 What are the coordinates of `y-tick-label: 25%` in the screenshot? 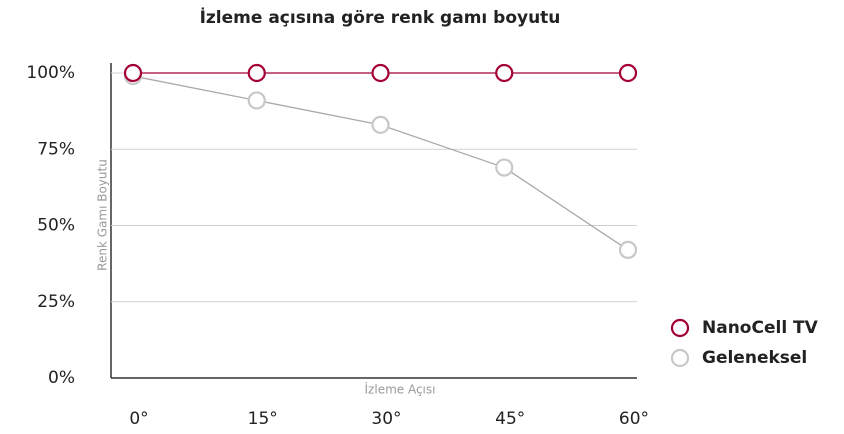 It's located at (56, 302).